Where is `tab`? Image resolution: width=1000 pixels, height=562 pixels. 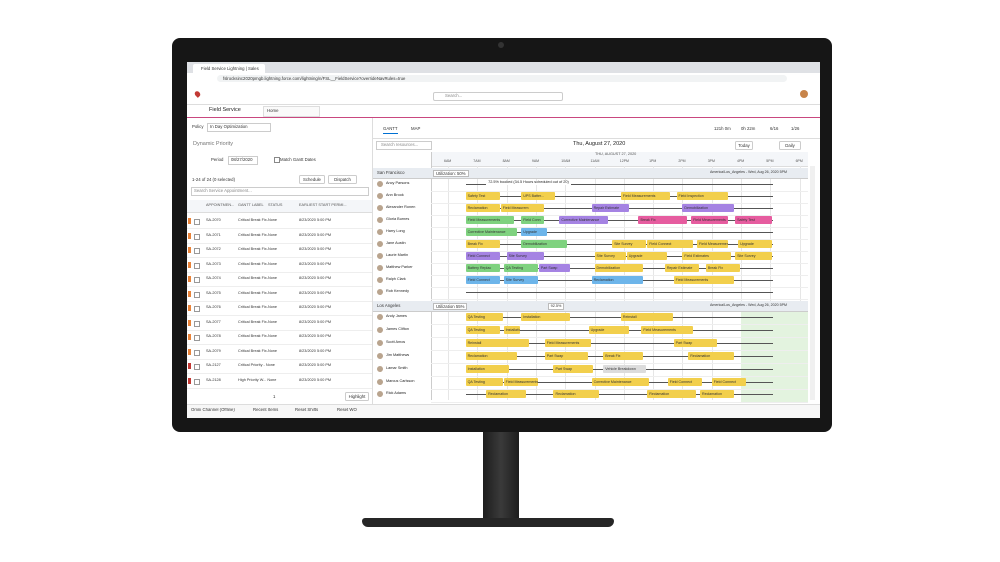
tab is located at coordinates (229, 68).